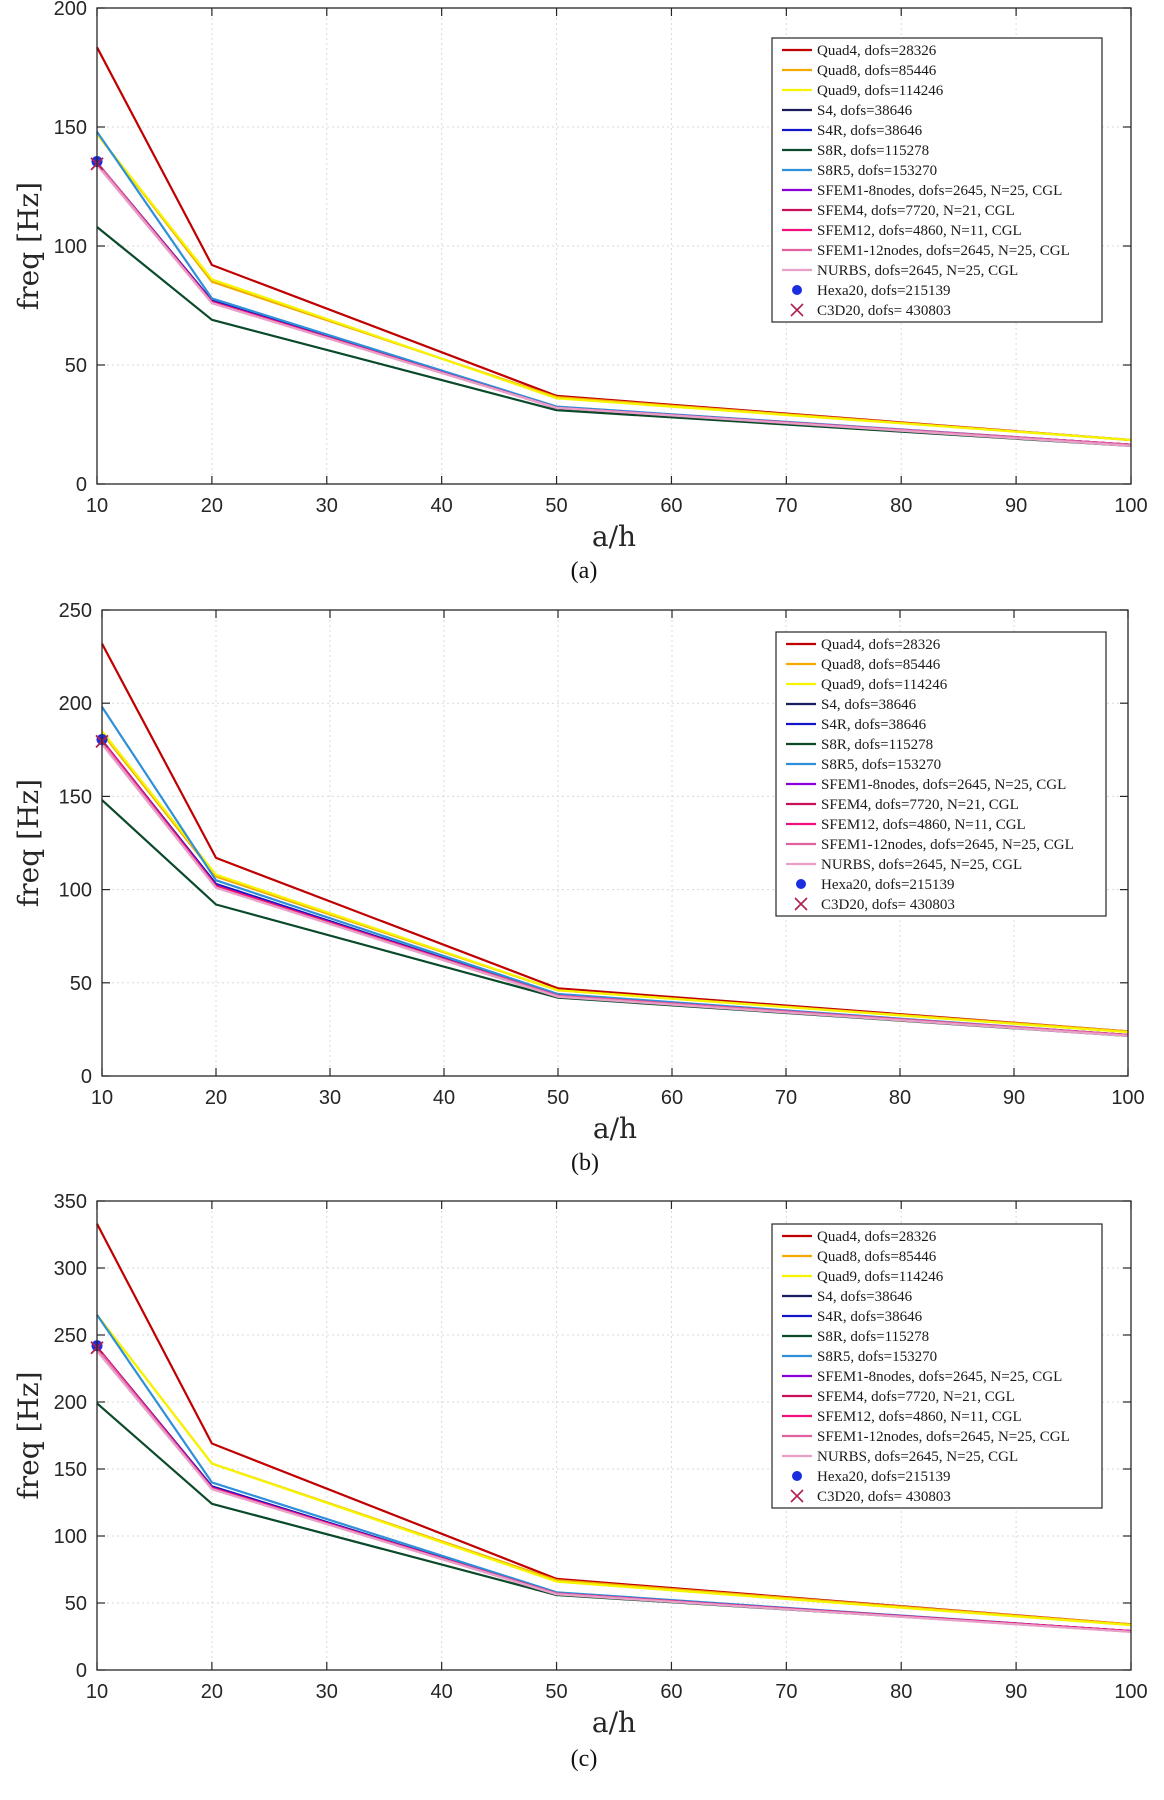 This screenshot has height=1800, width=1164. What do you see at coordinates (797, 1476) in the screenshot?
I see `legend-dot-icon` at bounding box center [797, 1476].